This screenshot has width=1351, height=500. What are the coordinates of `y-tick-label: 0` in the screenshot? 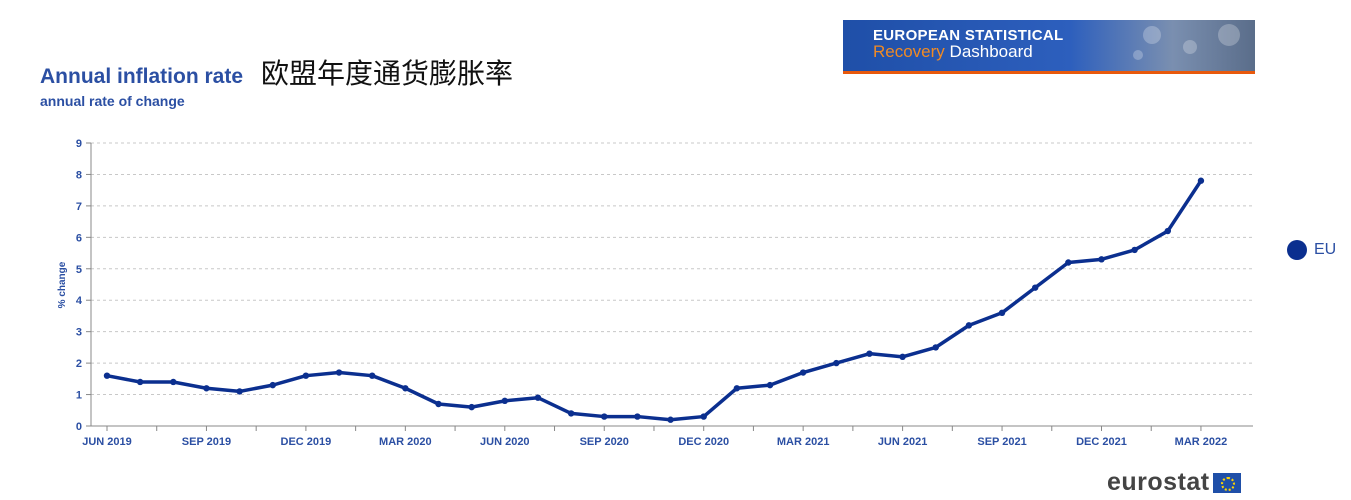 It's located at (79, 427).